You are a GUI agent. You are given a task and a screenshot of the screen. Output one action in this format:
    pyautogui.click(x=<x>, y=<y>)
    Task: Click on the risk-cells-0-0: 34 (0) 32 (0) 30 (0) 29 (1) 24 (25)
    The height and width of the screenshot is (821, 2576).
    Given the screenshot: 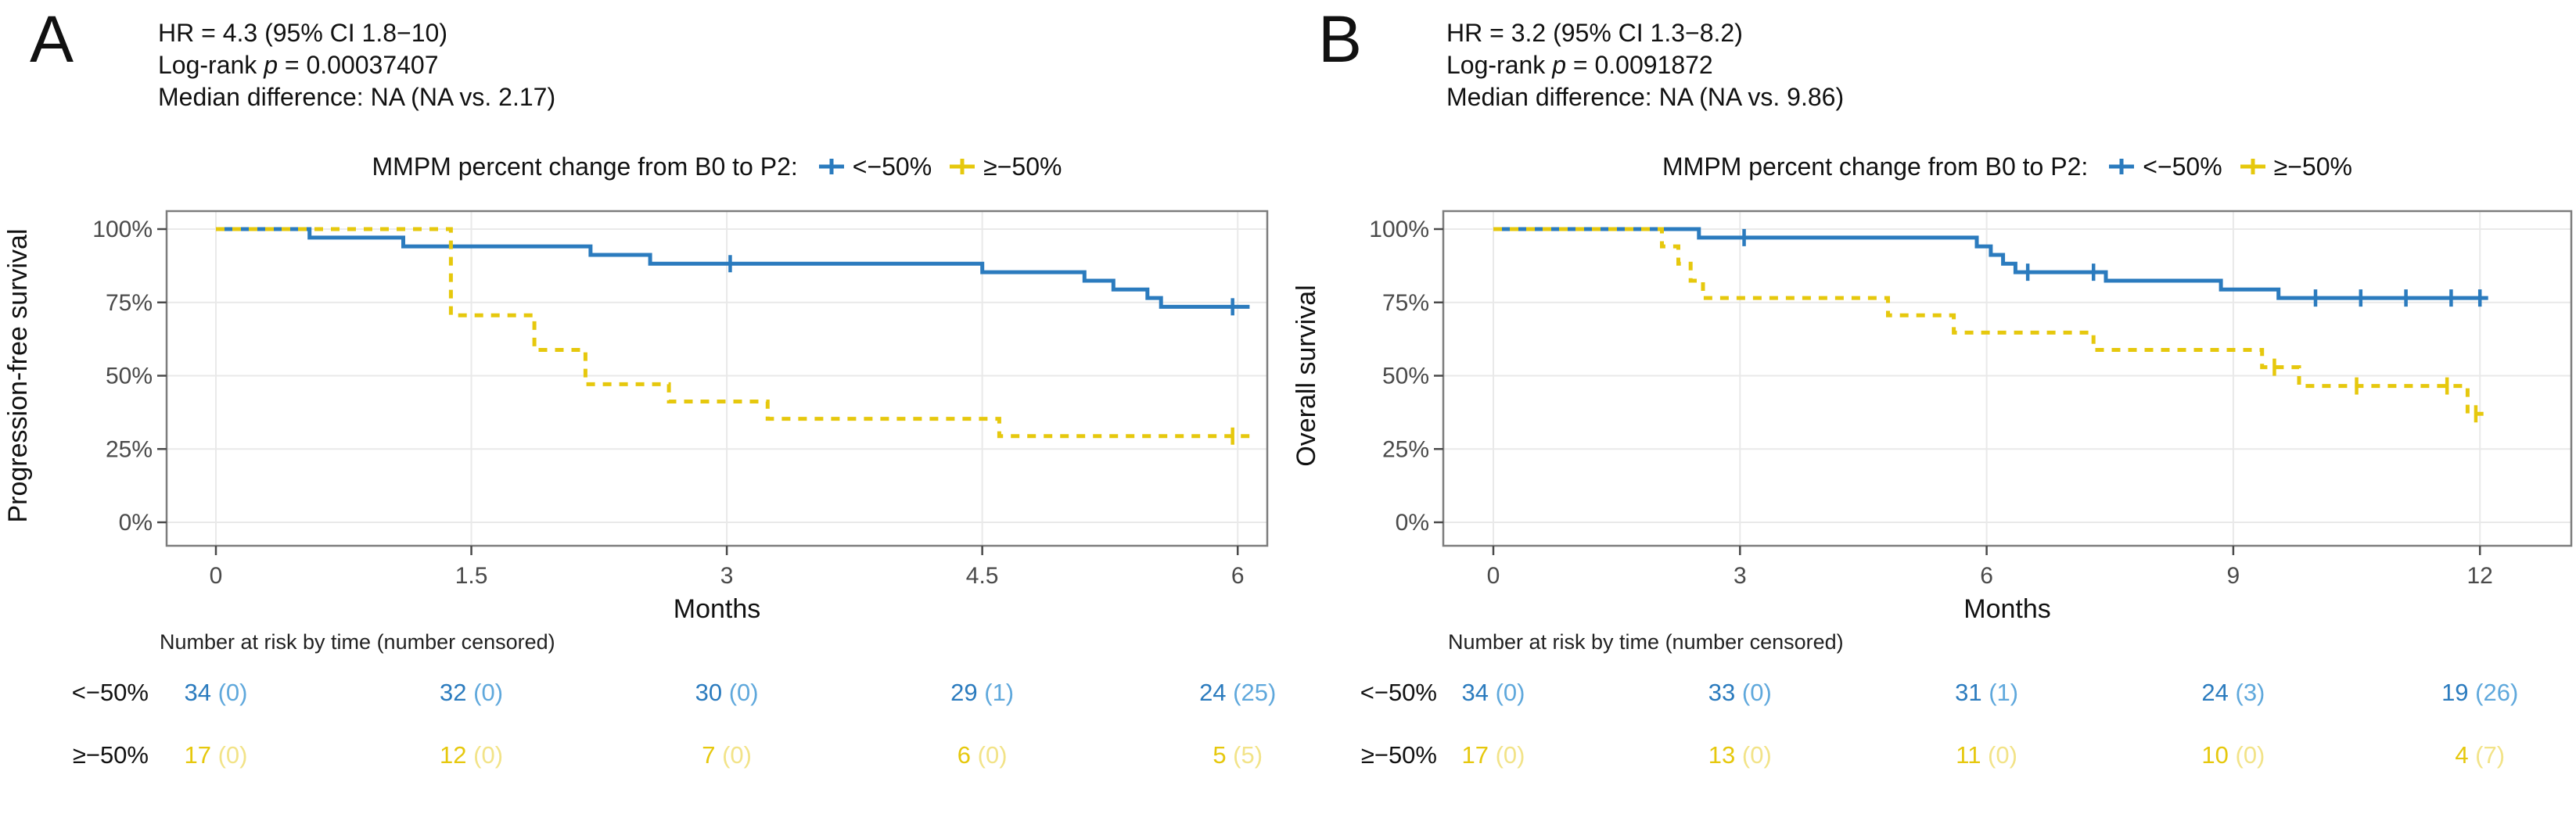 What is the action you would take?
    pyautogui.click(x=644, y=696)
    